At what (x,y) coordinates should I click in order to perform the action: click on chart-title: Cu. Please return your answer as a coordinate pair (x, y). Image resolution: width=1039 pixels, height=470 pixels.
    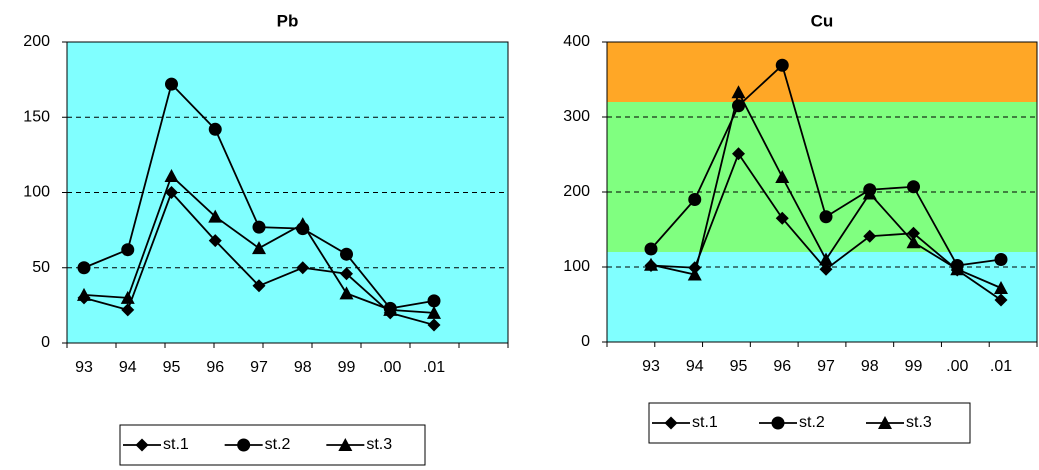
    Looking at the image, I should click on (822, 20).